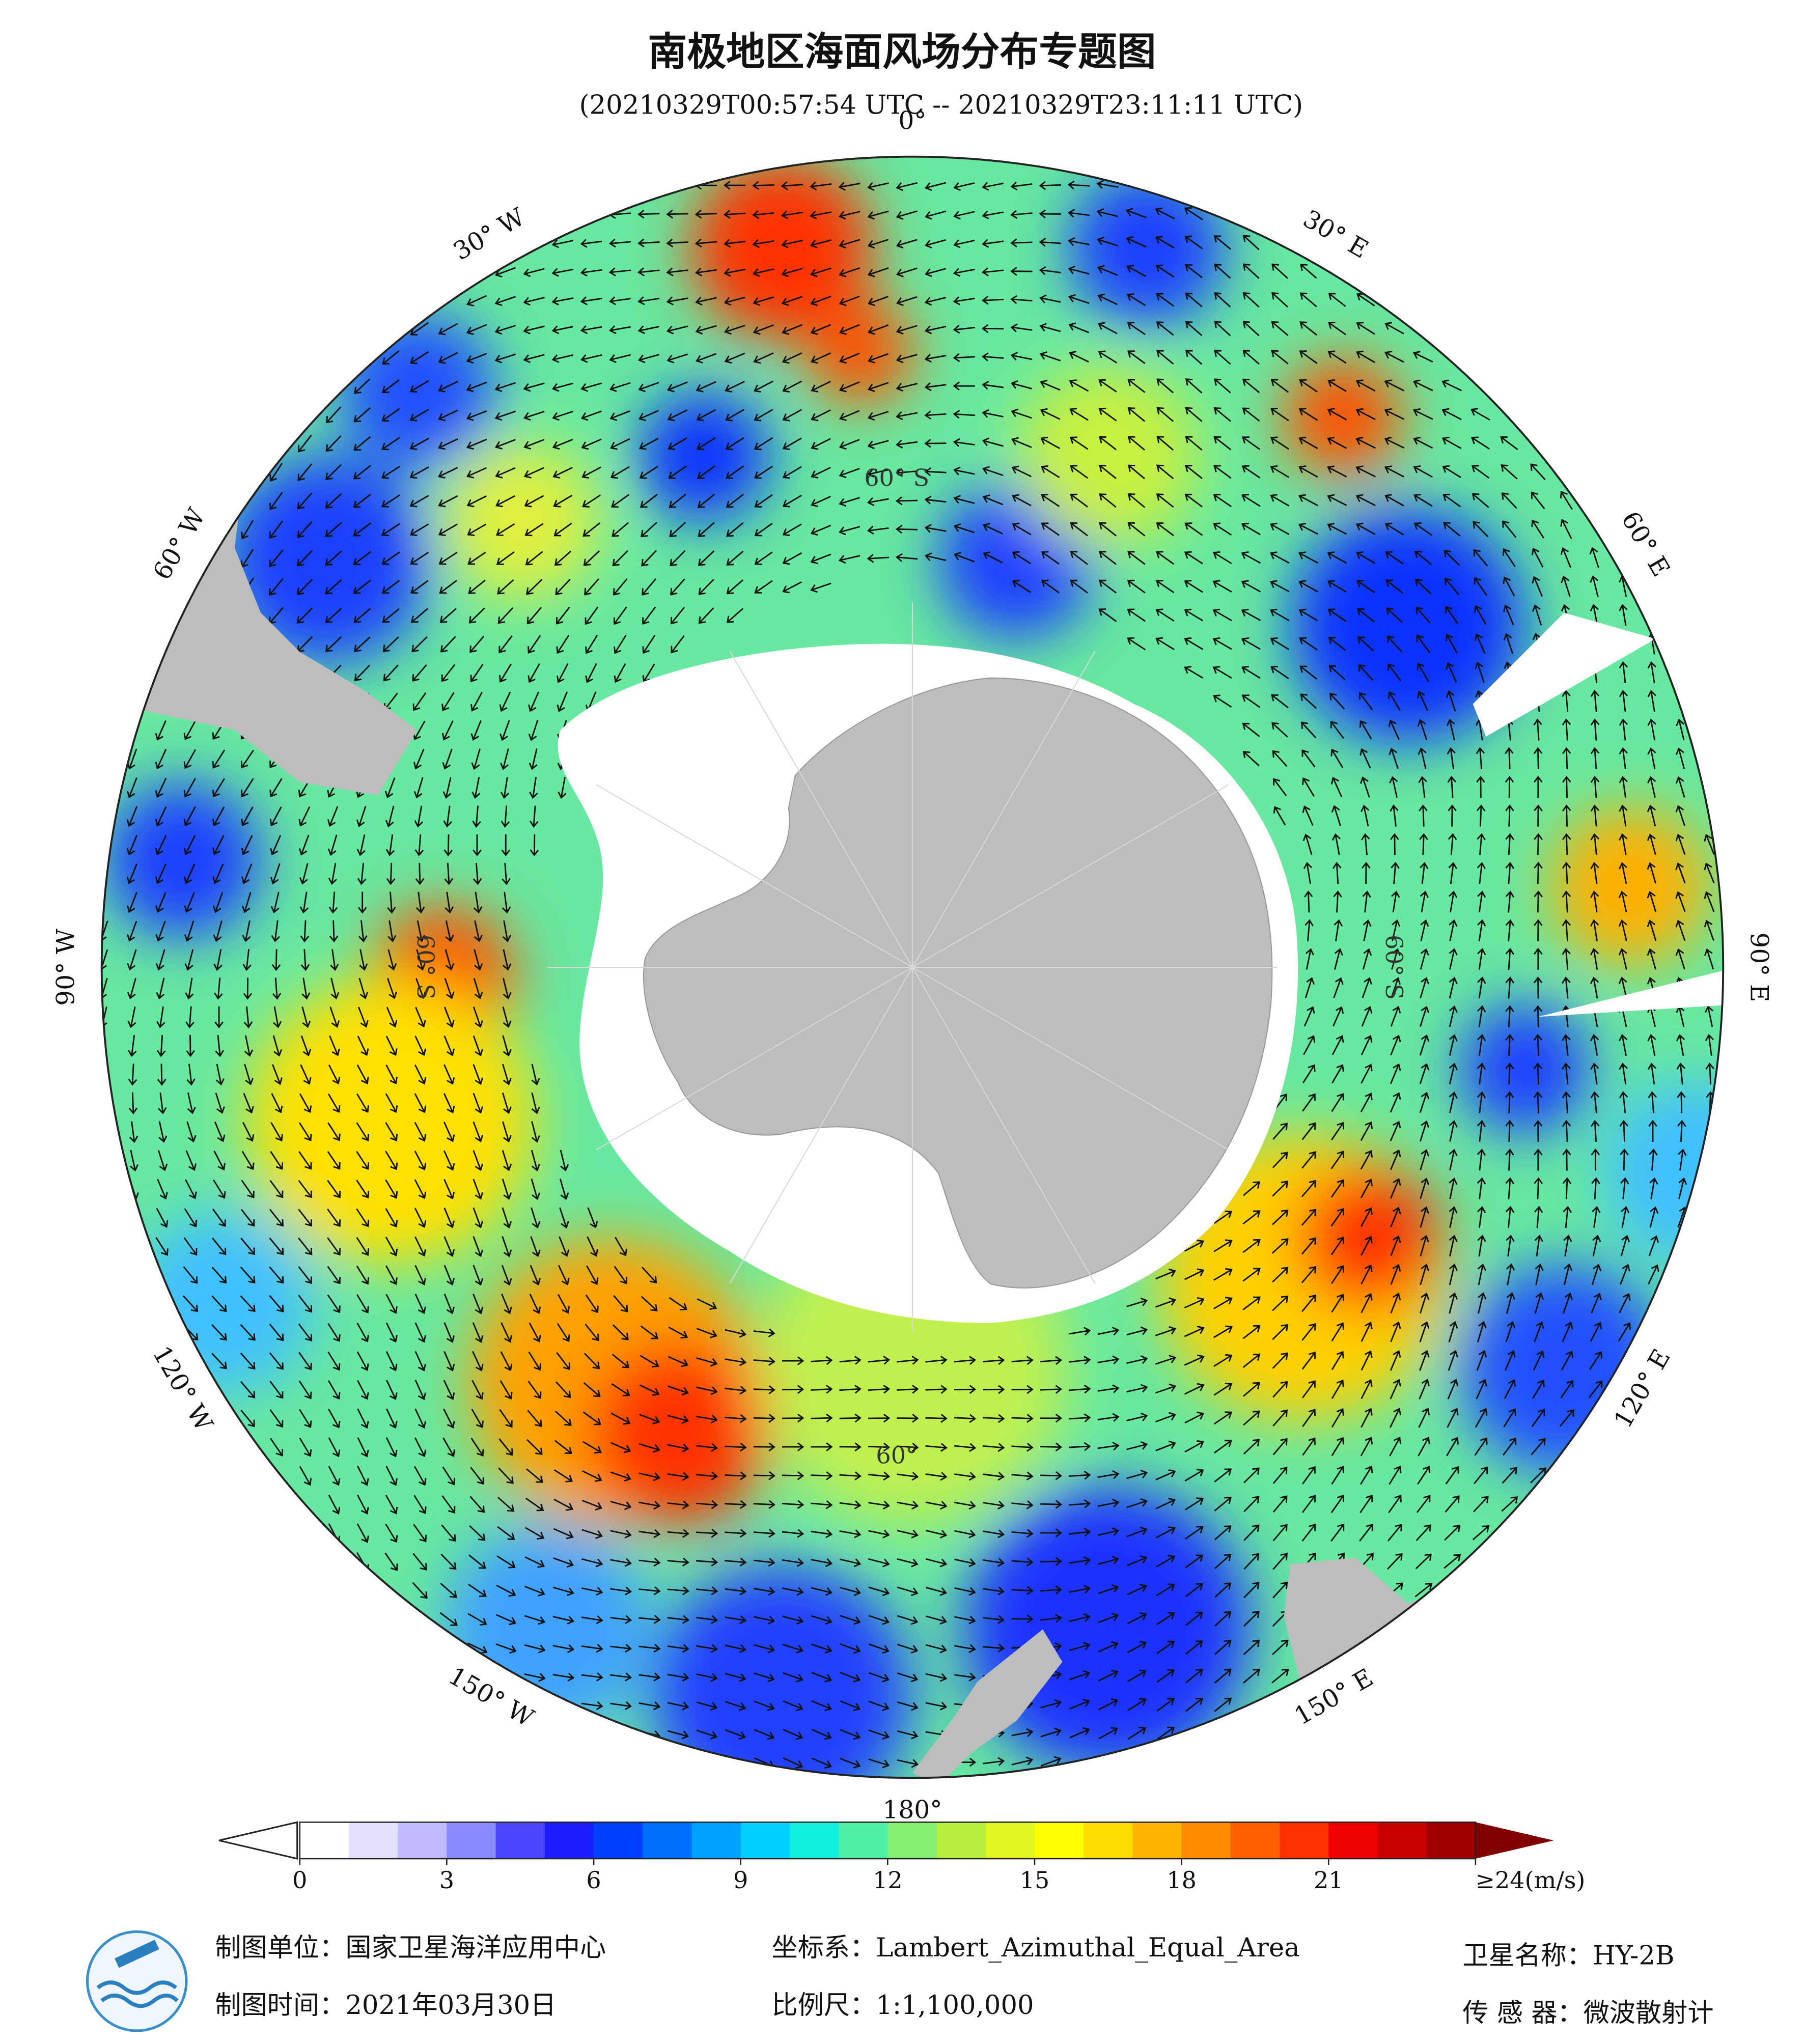 The height and width of the screenshot is (2044, 1804). I want to click on logo-satellite, so click(137, 1954).